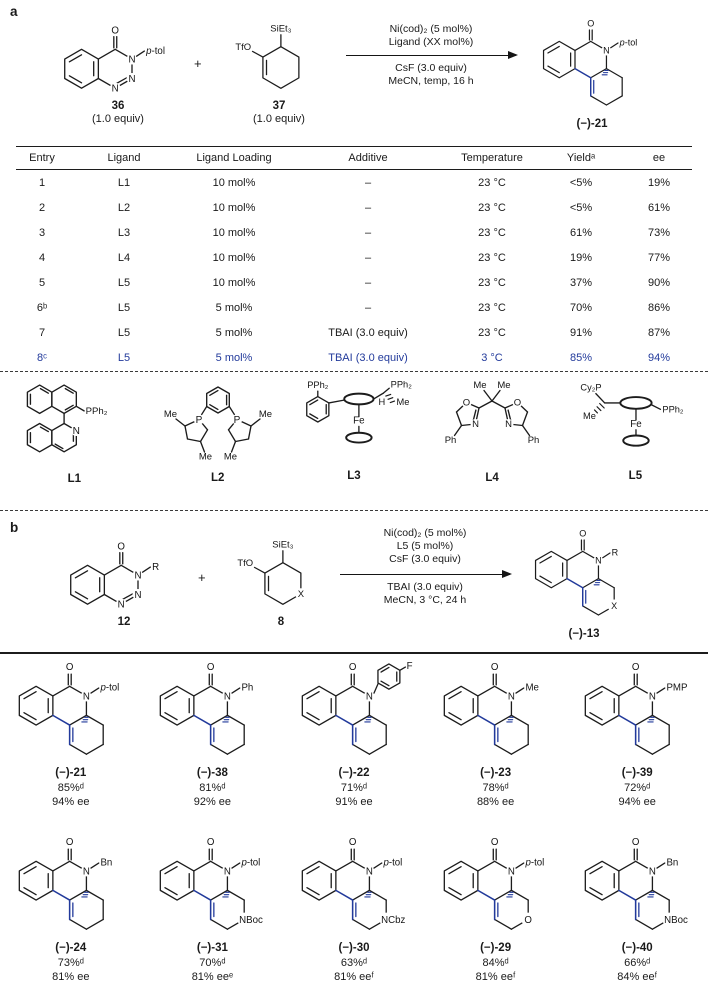 The image size is (708, 999). I want to click on panel-b-tag: b, so click(14, 527).